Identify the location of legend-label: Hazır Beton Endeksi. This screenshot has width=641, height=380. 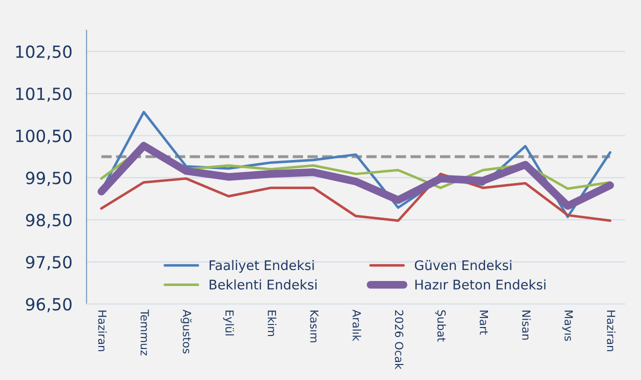
(480, 284).